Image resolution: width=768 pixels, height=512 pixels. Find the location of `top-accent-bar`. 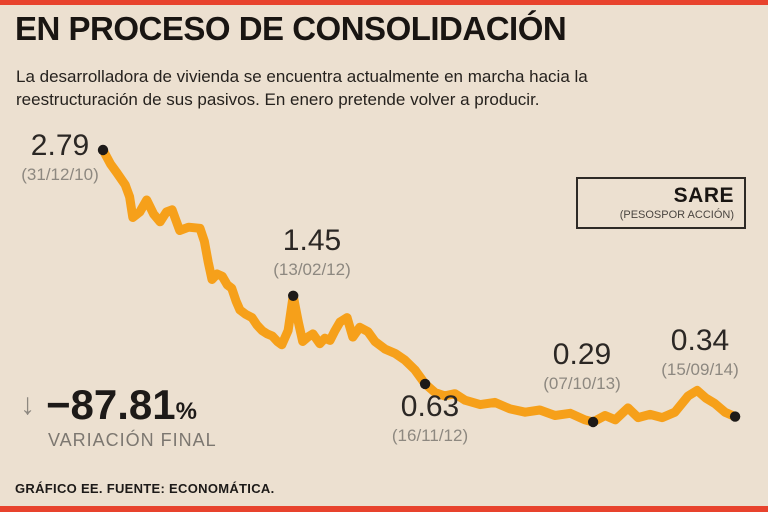

top-accent-bar is located at coordinates (384, 2).